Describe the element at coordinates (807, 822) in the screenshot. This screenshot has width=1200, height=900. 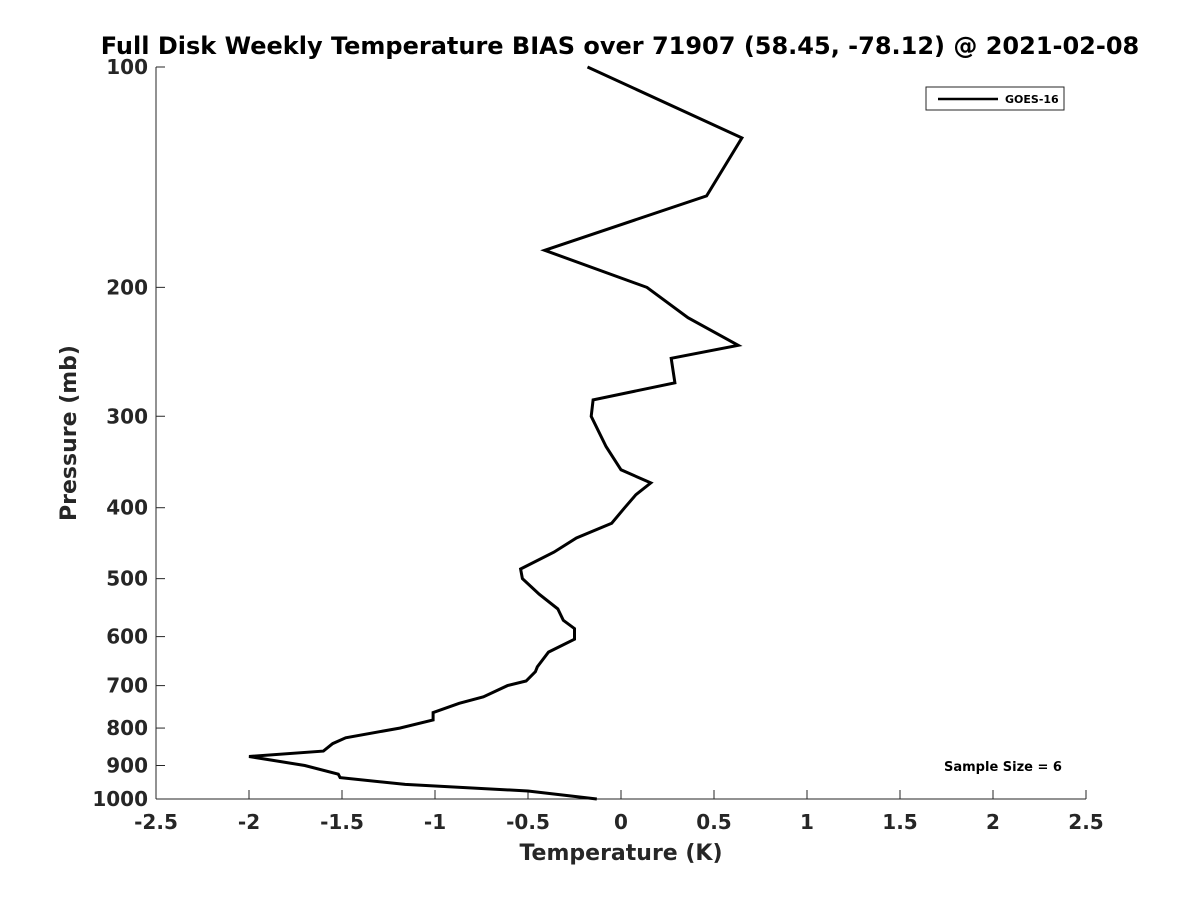
I see `x-tick-label: 1` at that location.